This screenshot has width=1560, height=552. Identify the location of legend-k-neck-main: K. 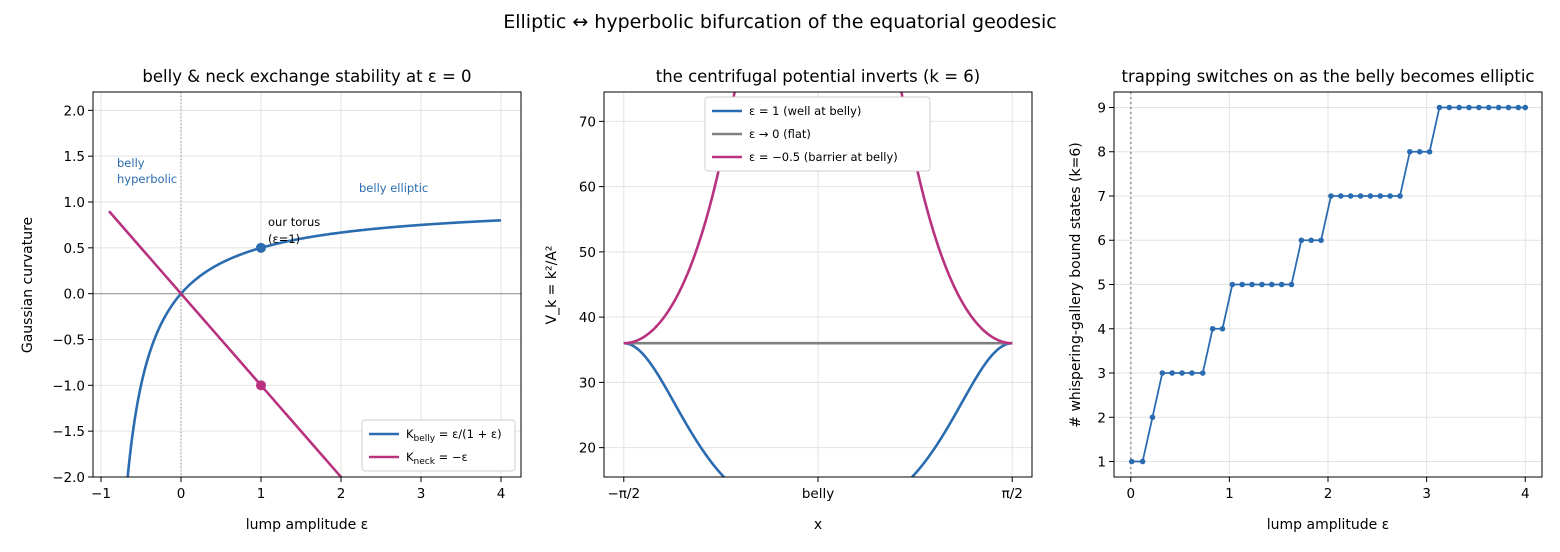
(410, 457).